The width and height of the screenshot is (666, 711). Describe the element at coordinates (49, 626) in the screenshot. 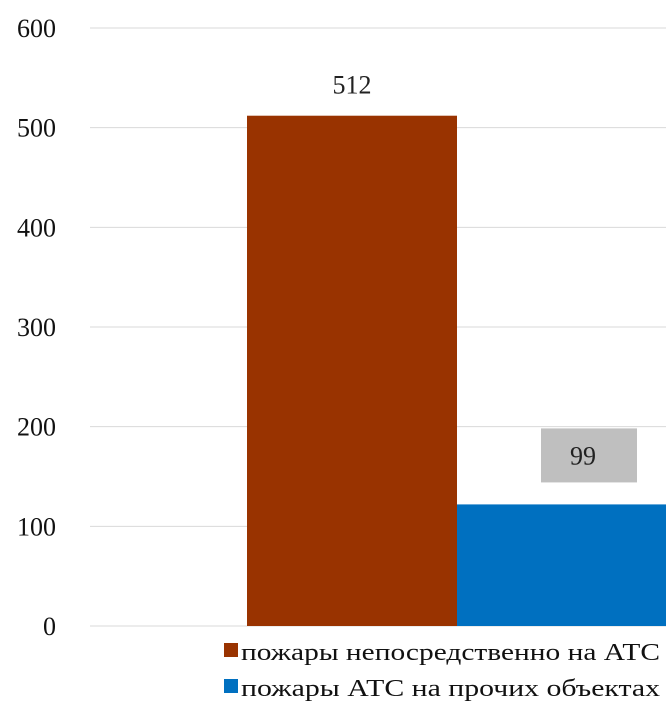

I see `y-tick-label-0: 0` at that location.